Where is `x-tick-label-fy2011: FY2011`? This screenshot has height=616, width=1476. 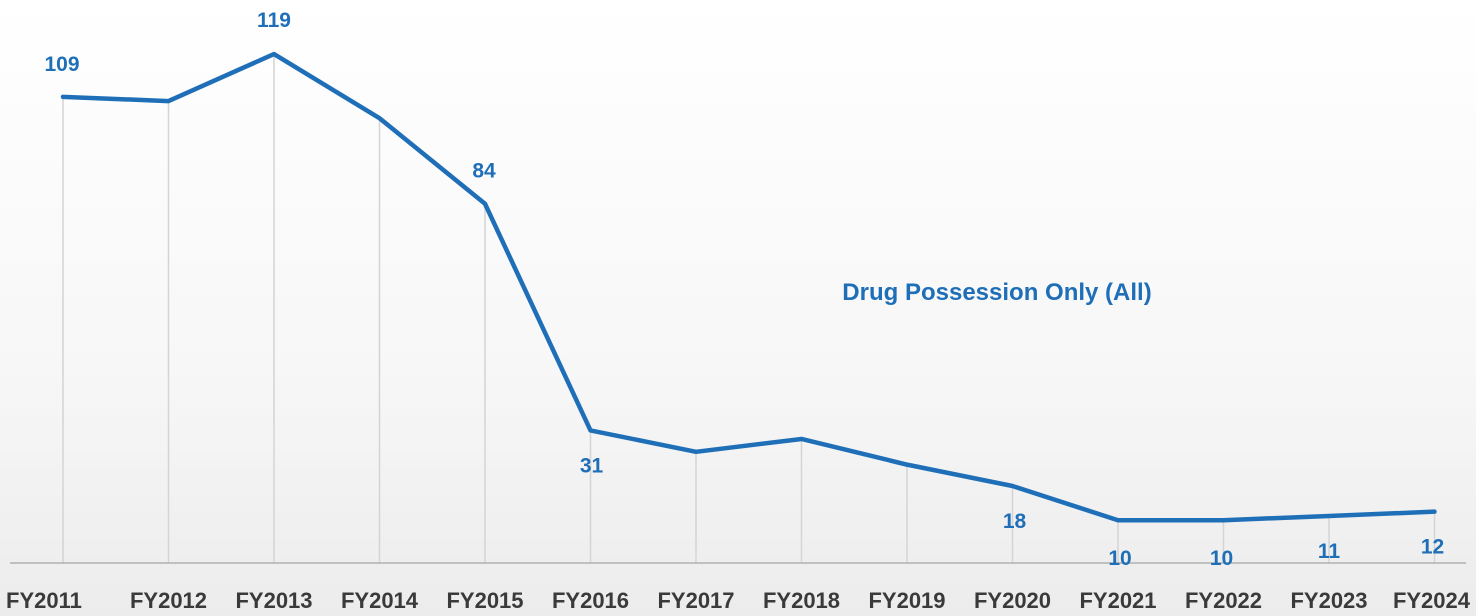
x-tick-label-fy2011: FY2011 is located at coordinates (44, 600).